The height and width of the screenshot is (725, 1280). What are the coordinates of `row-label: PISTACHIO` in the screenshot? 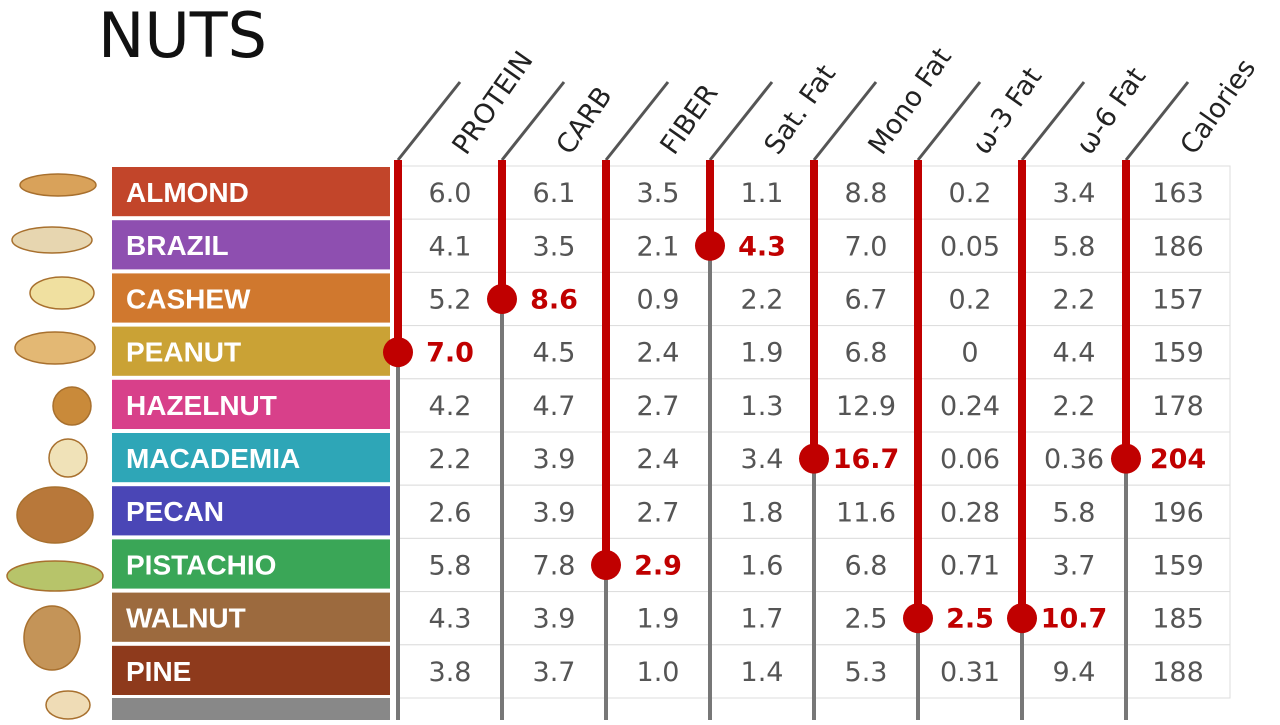 It's located at (201, 564).